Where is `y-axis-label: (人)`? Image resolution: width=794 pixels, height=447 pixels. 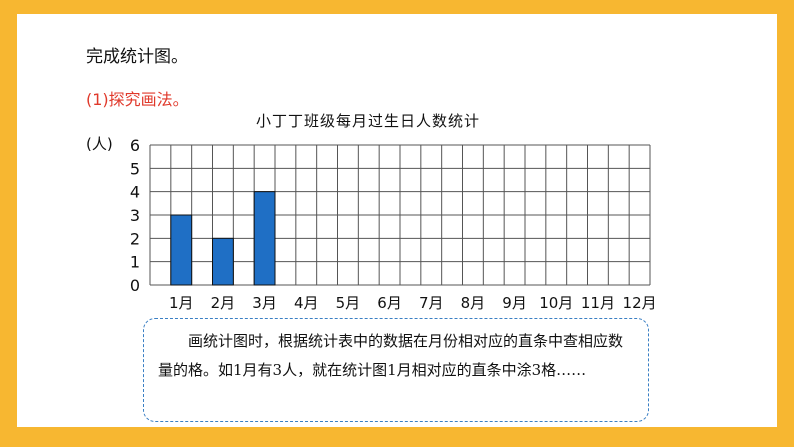 y-axis-label: (人) is located at coordinates (99, 144).